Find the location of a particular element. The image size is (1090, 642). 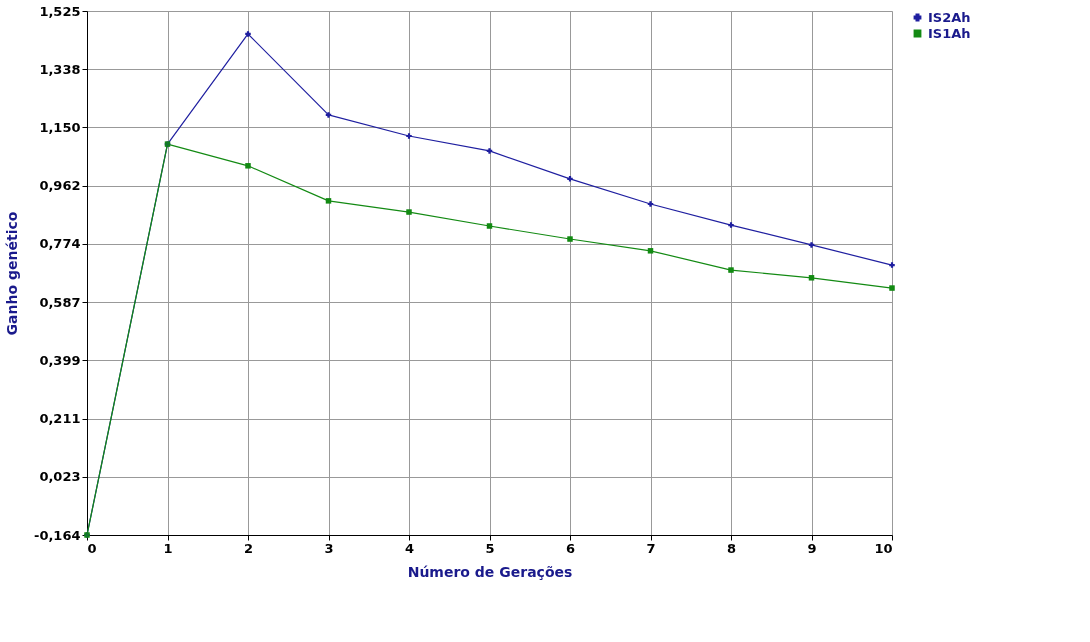

y-tick-label: -0,164 is located at coordinates (57, 535).